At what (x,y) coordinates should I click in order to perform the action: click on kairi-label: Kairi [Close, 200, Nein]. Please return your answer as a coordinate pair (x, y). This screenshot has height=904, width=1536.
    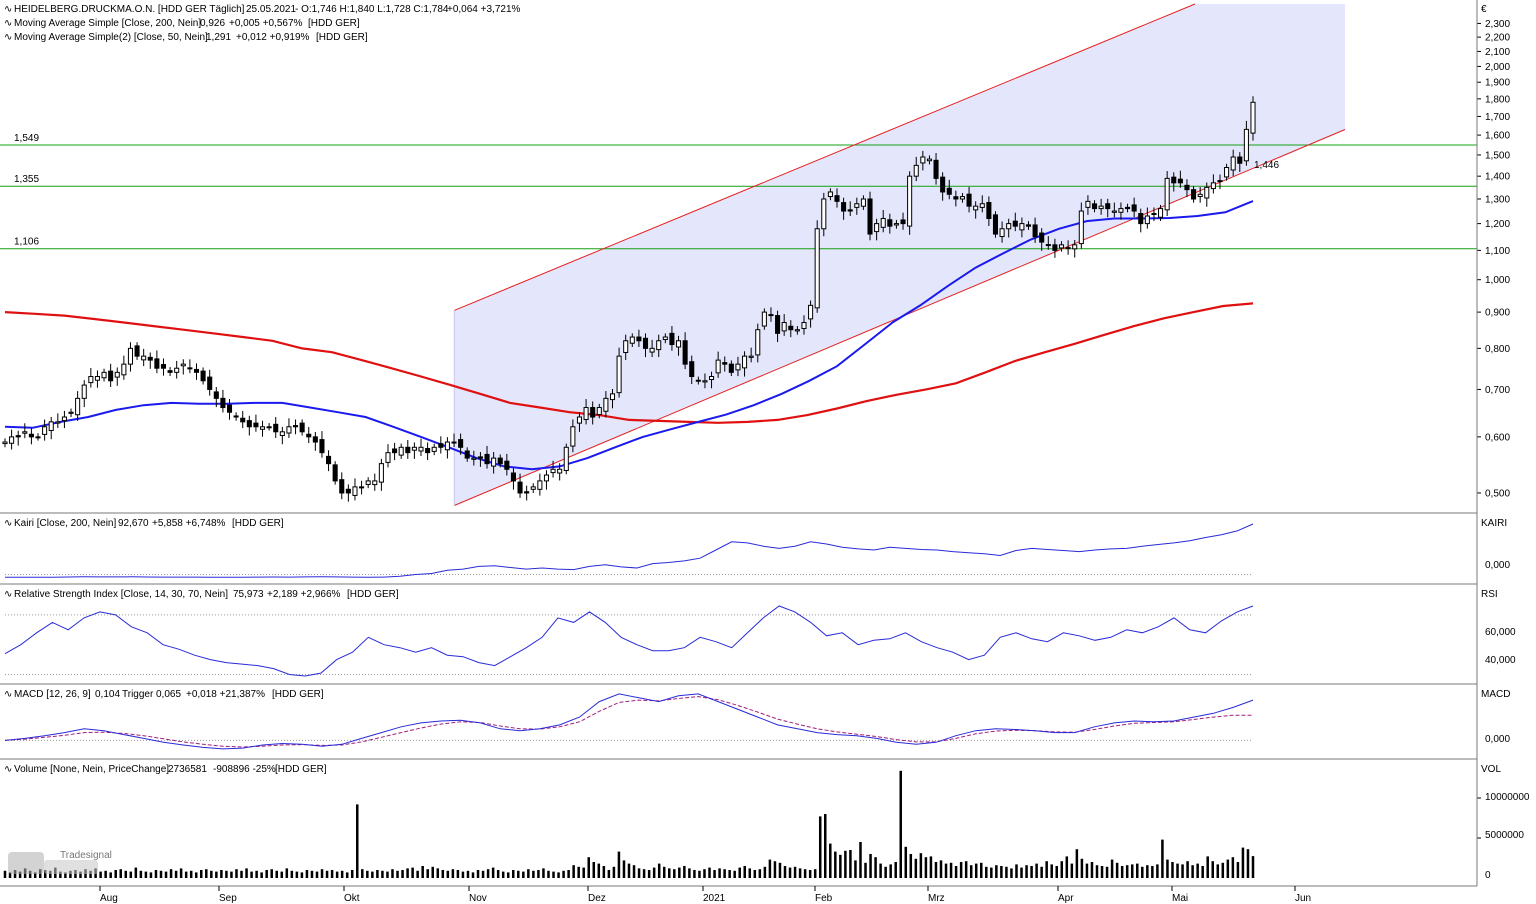
    Looking at the image, I should click on (65, 523).